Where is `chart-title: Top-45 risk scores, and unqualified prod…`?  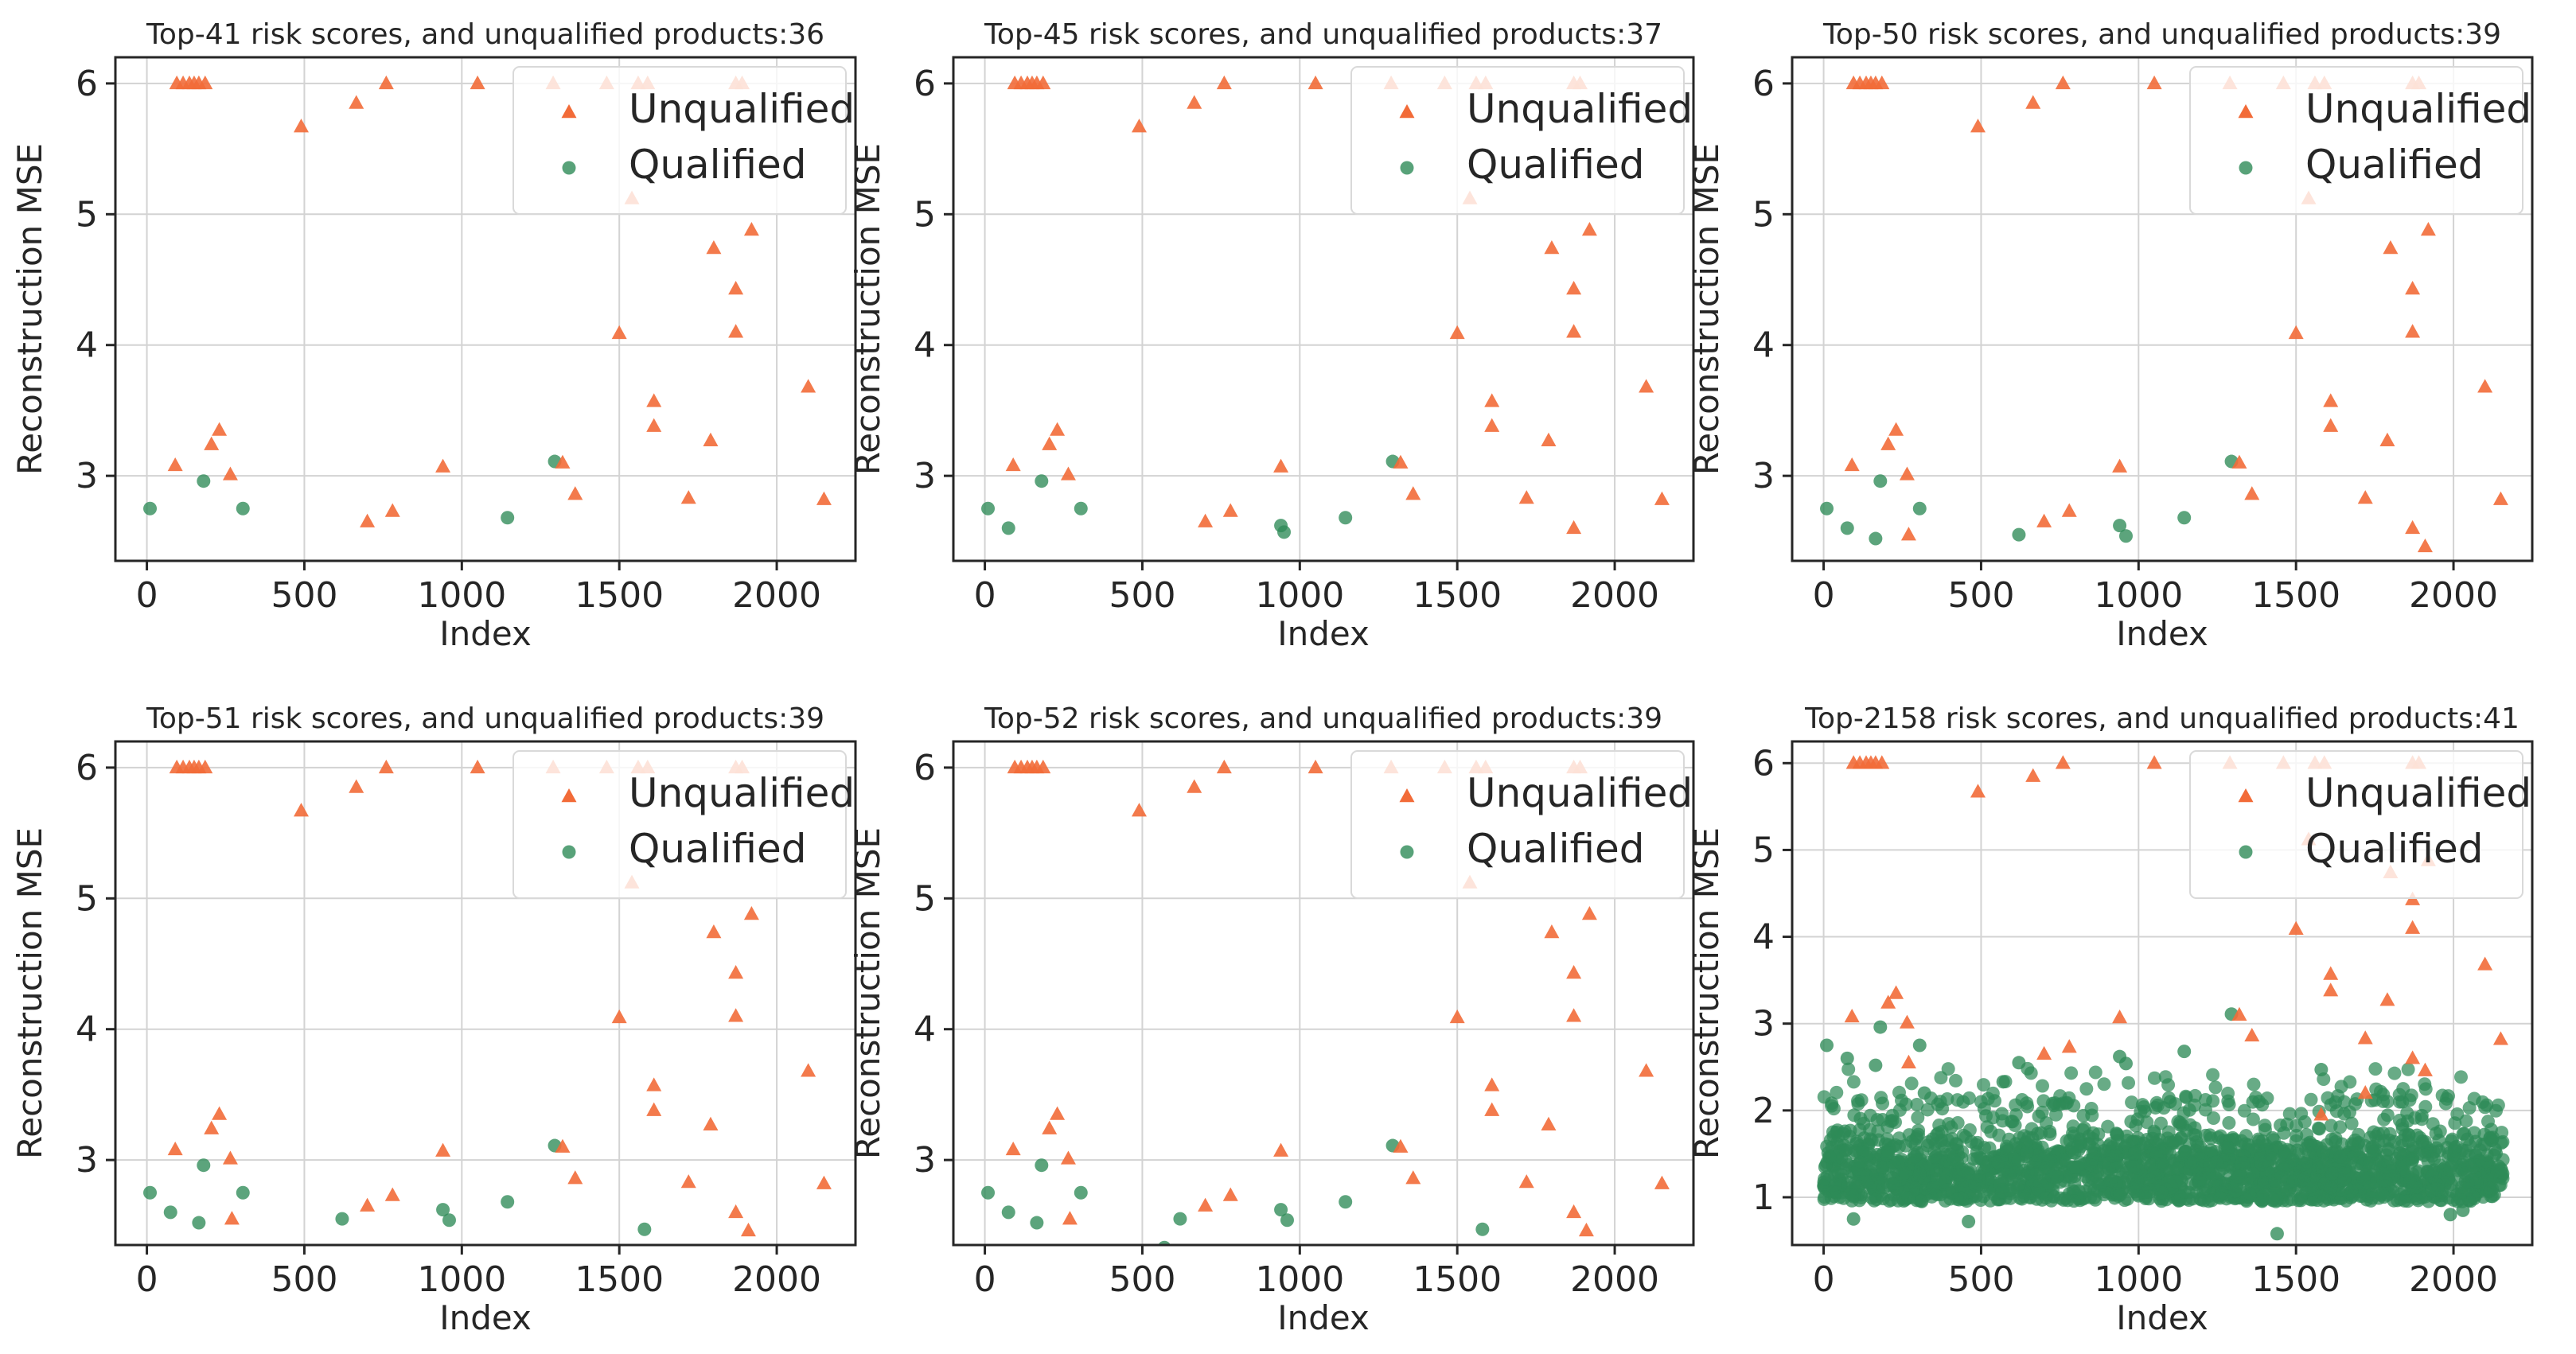
chart-title: Top-45 risk scores, and unqualified prod… is located at coordinates (1323, 34).